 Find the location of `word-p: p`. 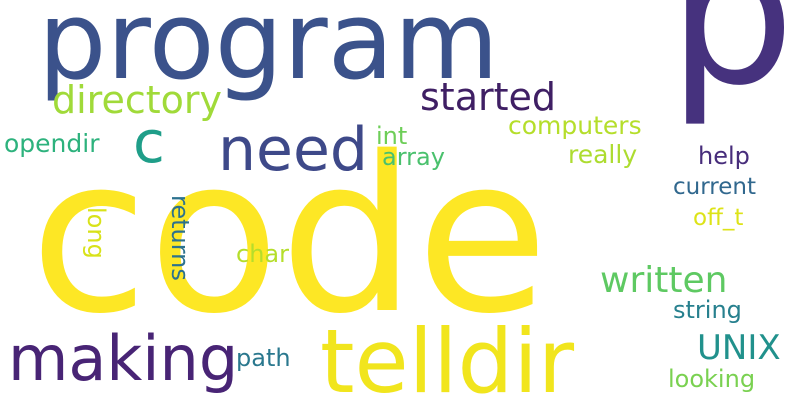

word-p: p is located at coordinates (731, 65).